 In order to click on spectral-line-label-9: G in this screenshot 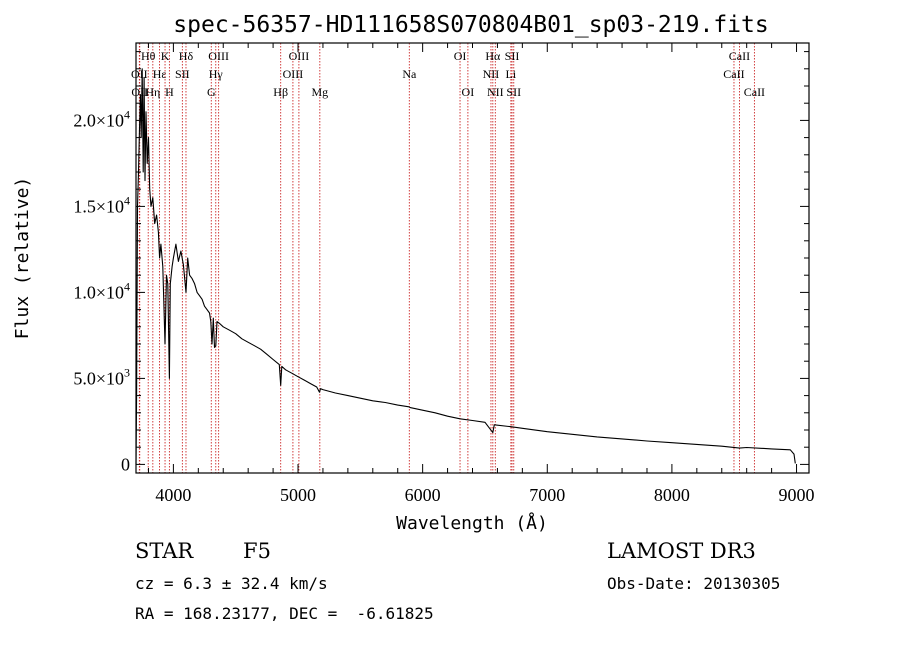, I will do `click(211, 92)`.